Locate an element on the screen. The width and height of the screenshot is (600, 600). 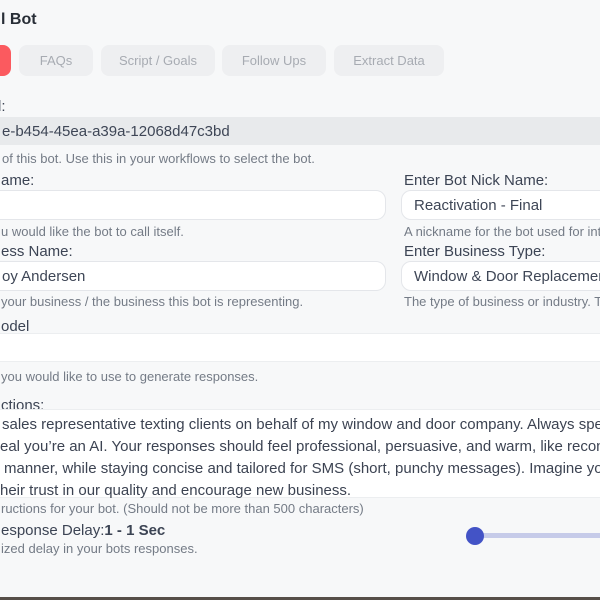
tab-active-partial is located at coordinates (5, 60).